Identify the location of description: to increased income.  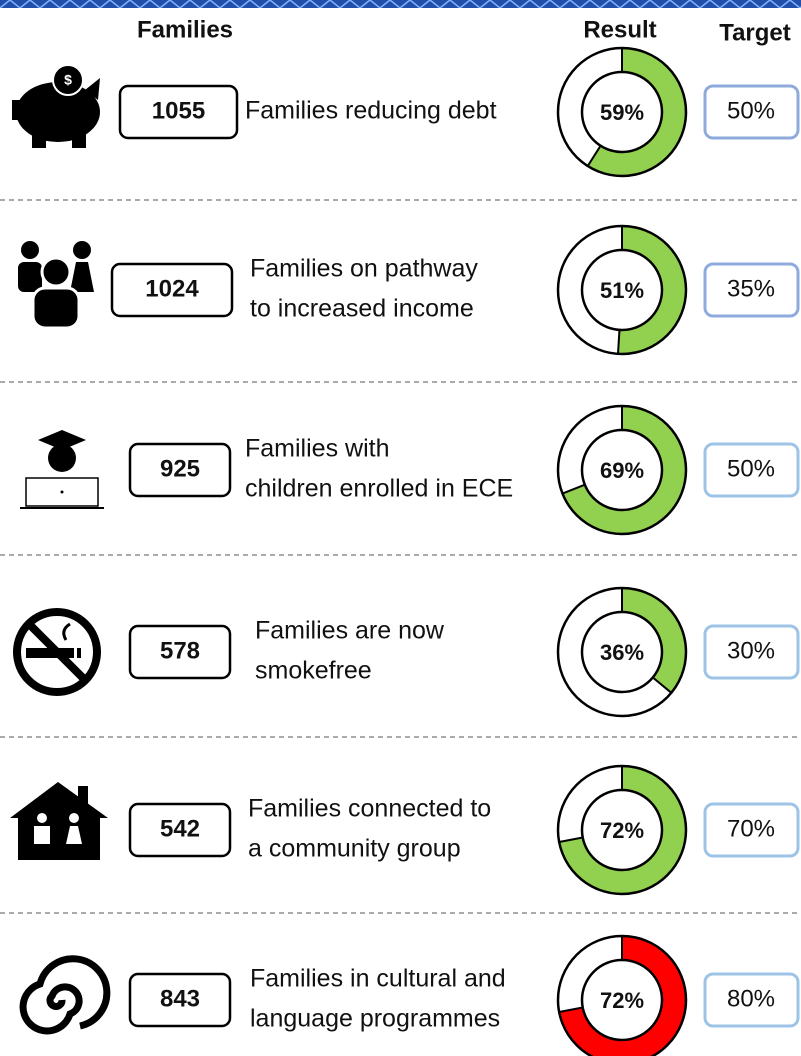
(362, 309).